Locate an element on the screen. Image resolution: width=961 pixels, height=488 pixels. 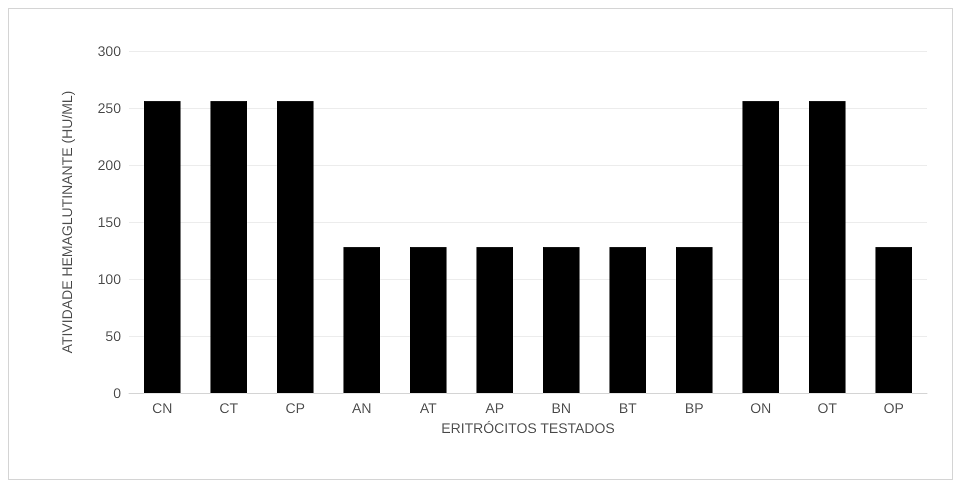
x-tick-label: OT is located at coordinates (828, 408).